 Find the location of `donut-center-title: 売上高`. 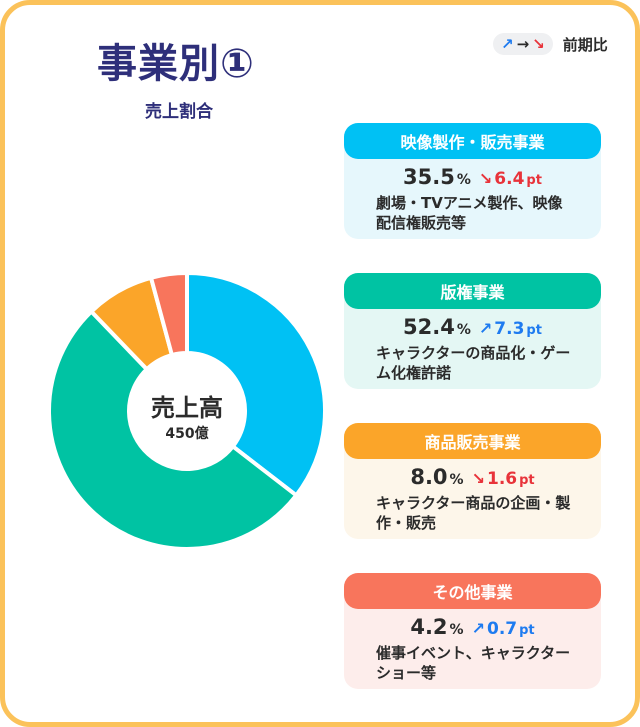

donut-center-title: 売上高 is located at coordinates (187, 408).